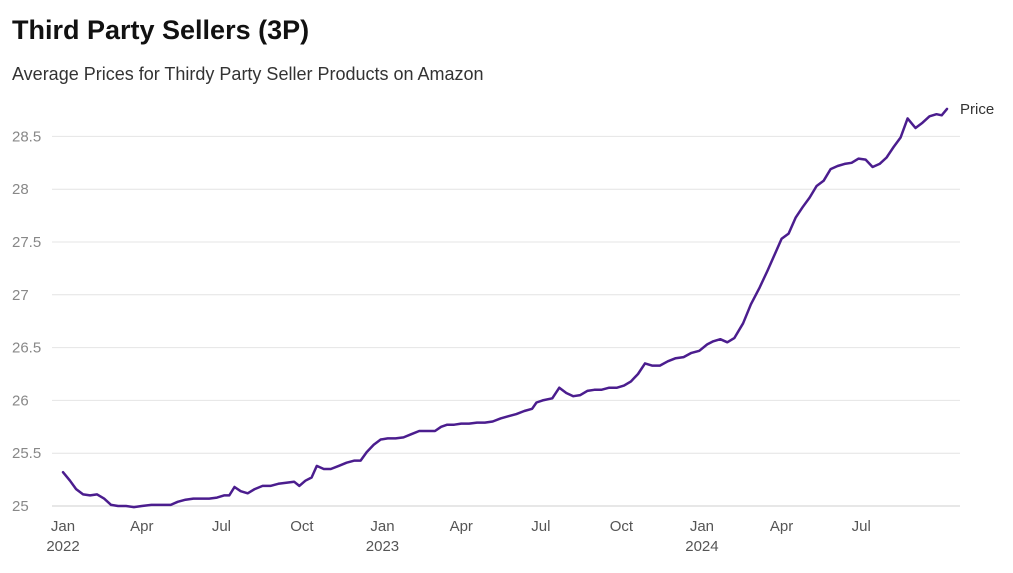 Image resolution: width=1013 pixels, height=573 pixels. Describe the element at coordinates (977, 109) in the screenshot. I see `series-label: Price` at that location.